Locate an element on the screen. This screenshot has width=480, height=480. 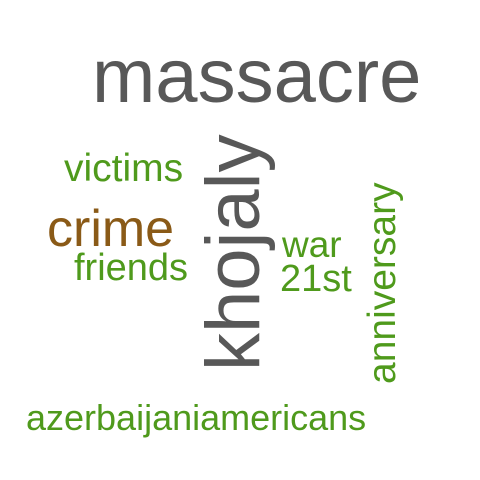
word-anniversary: anniversary is located at coordinates (382, 283).